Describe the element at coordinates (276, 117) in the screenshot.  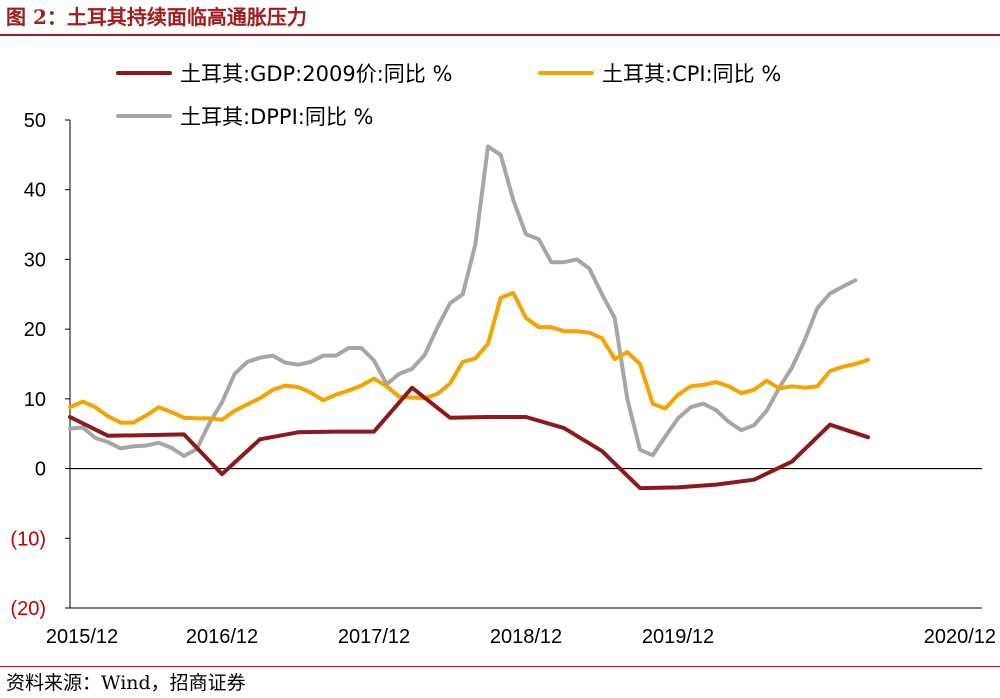
I see `legend-label-dppi: 土耳其:DPPI:同比 %` at that location.